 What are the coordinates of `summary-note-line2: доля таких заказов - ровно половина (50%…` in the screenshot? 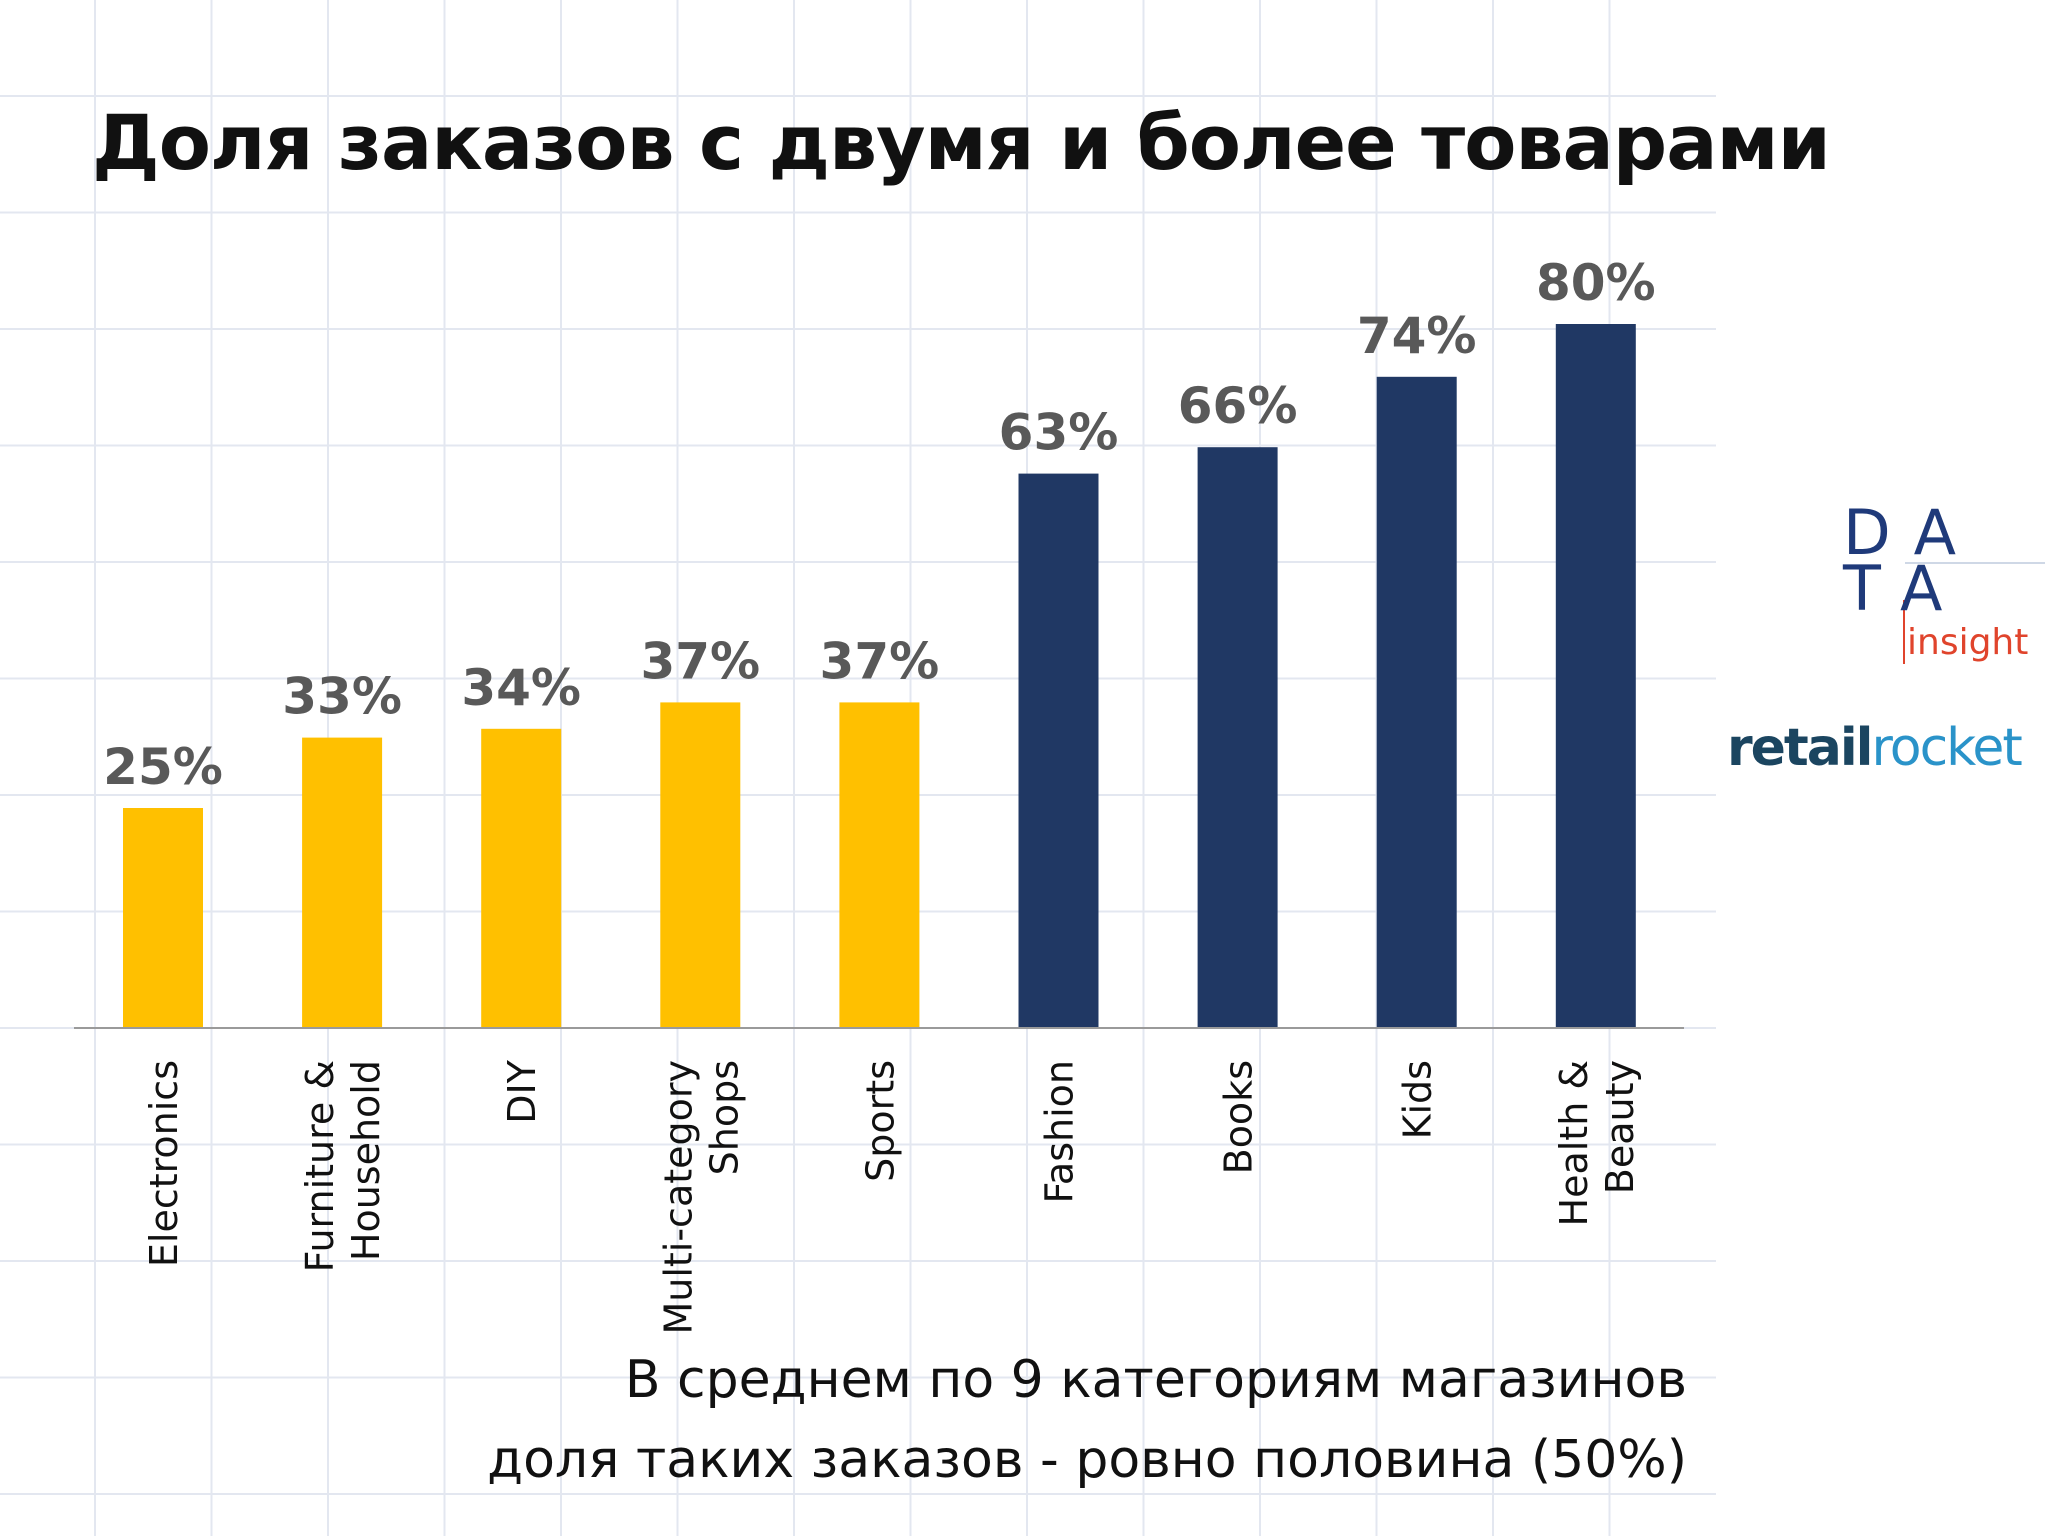 It's located at (1087, 1460).